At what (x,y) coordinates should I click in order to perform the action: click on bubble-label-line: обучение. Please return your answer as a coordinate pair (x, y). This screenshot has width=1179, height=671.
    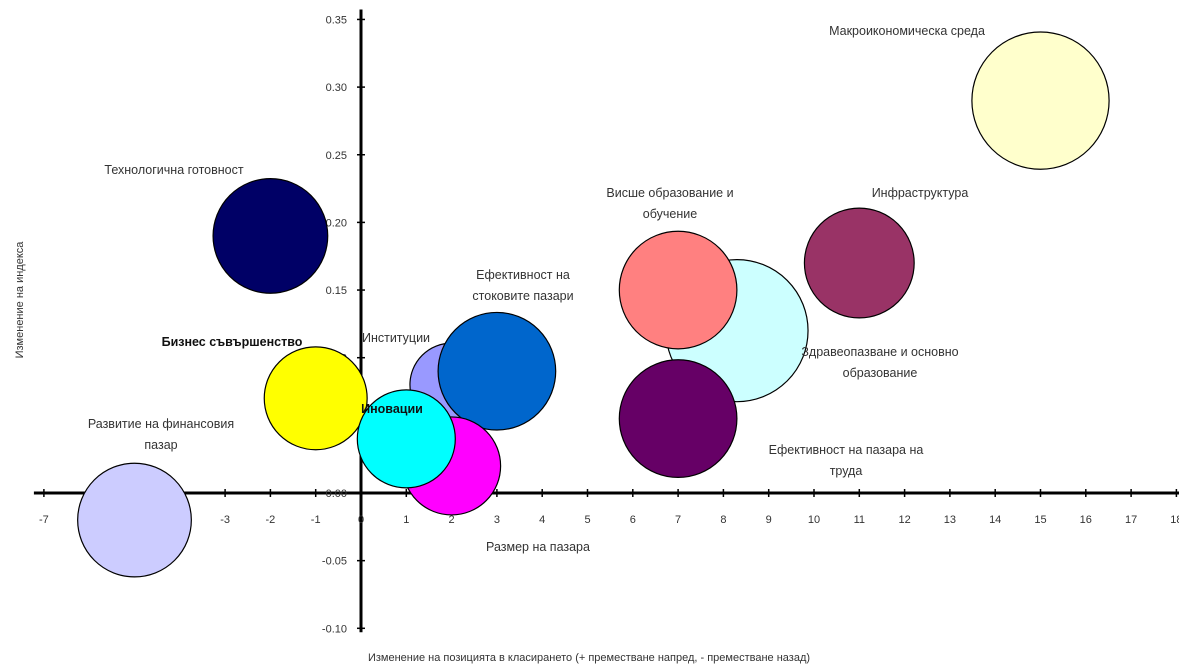
    Looking at the image, I should click on (670, 214).